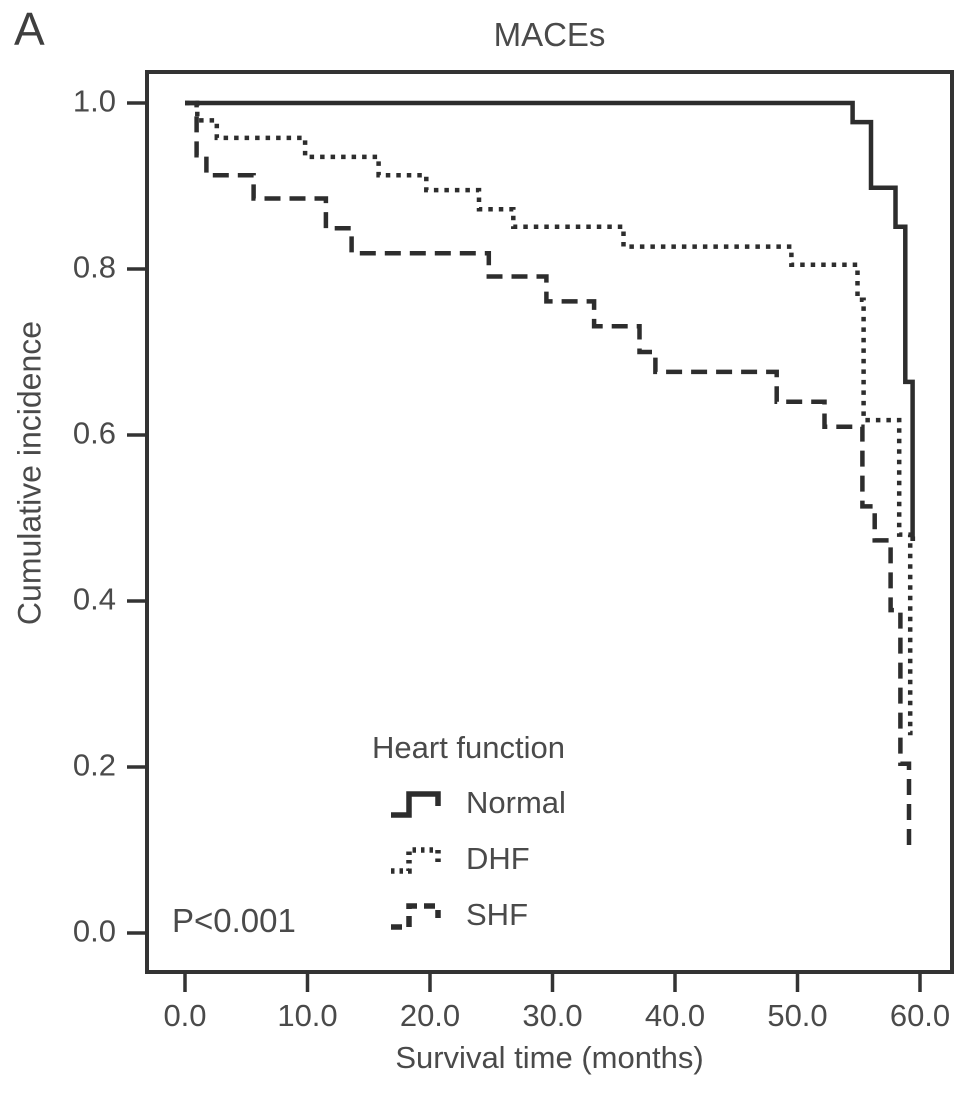  I want to click on y-tick-label: 1.0, so click(94, 101).